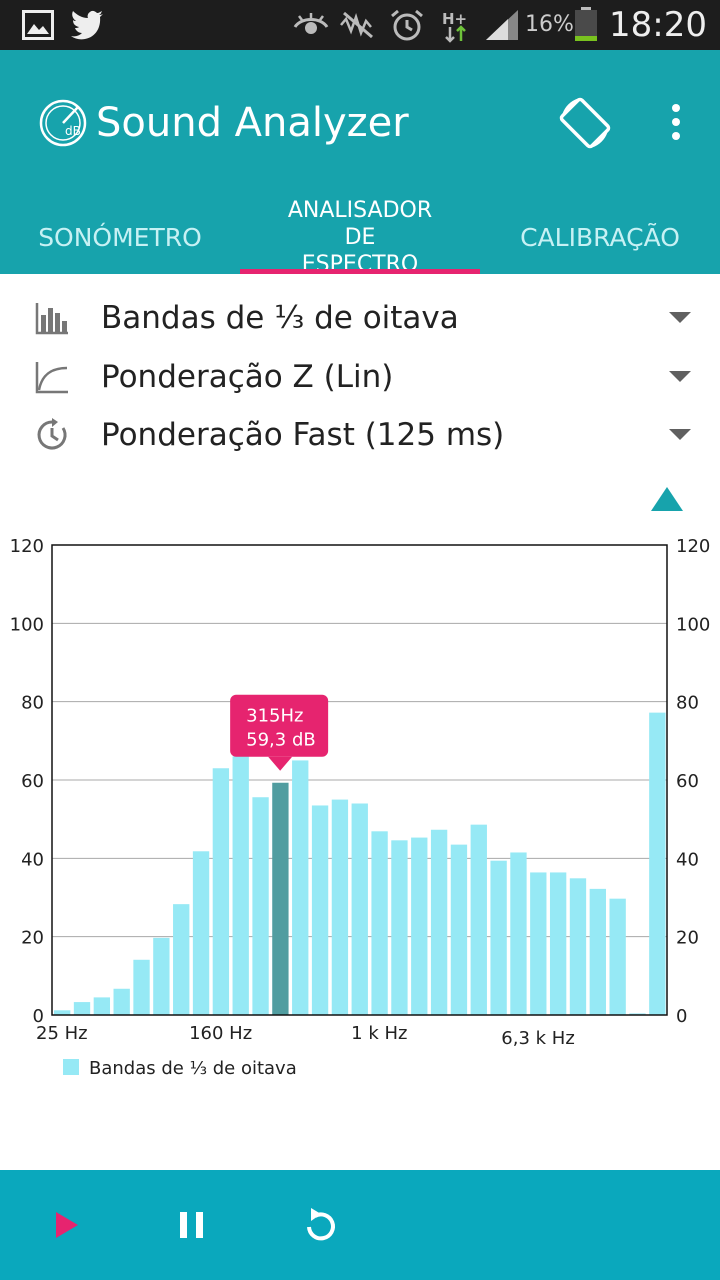 Image resolution: width=720 pixels, height=1280 pixels. I want to click on status-bar: H+ 16% 18:20, so click(360, 25).